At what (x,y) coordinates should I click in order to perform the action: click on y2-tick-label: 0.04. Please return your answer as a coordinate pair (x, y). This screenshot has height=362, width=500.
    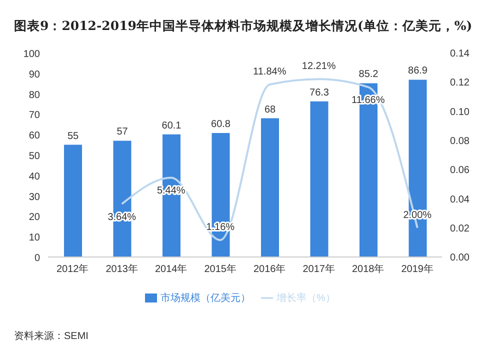
    Looking at the image, I should click on (460, 200).